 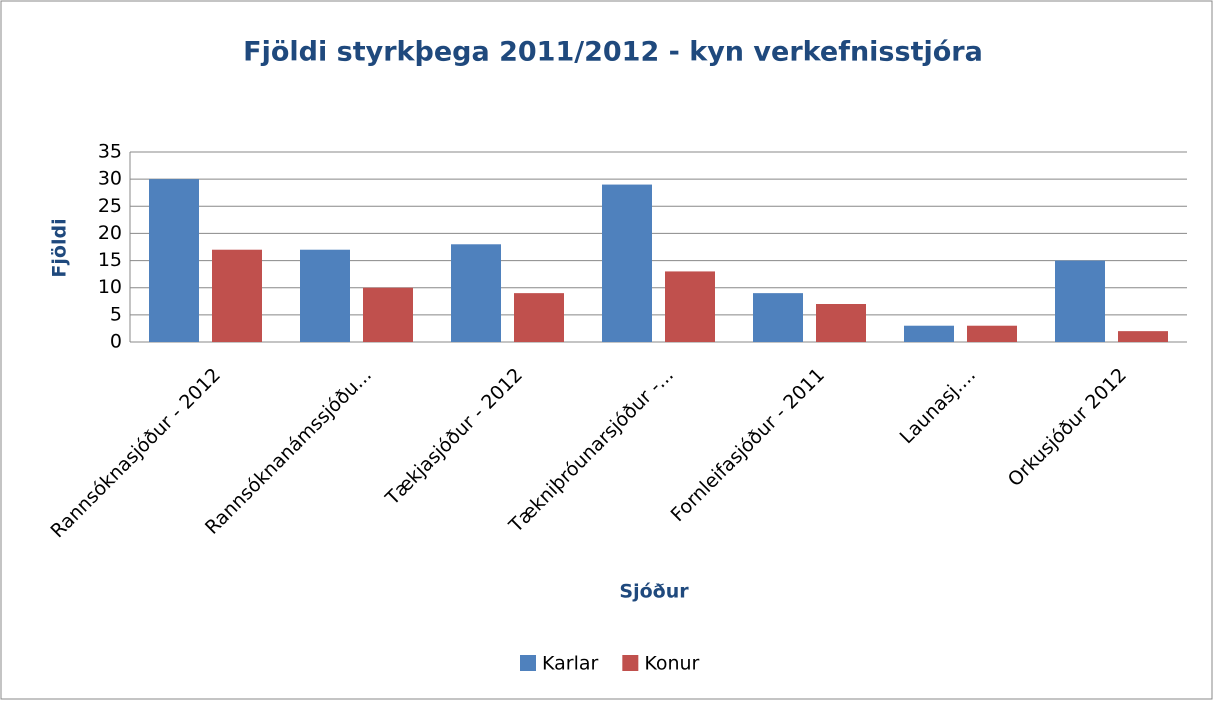 What do you see at coordinates (110, 152) in the screenshot?
I see `y-tick-label: 35` at bounding box center [110, 152].